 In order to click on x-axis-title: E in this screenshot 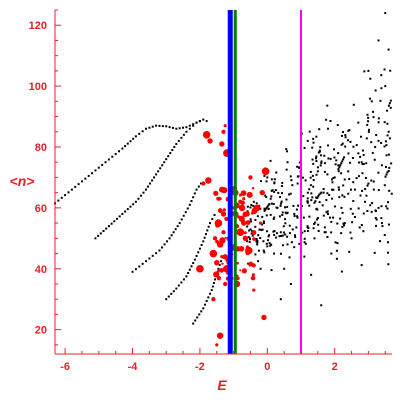, I will do `click(222, 385)`.